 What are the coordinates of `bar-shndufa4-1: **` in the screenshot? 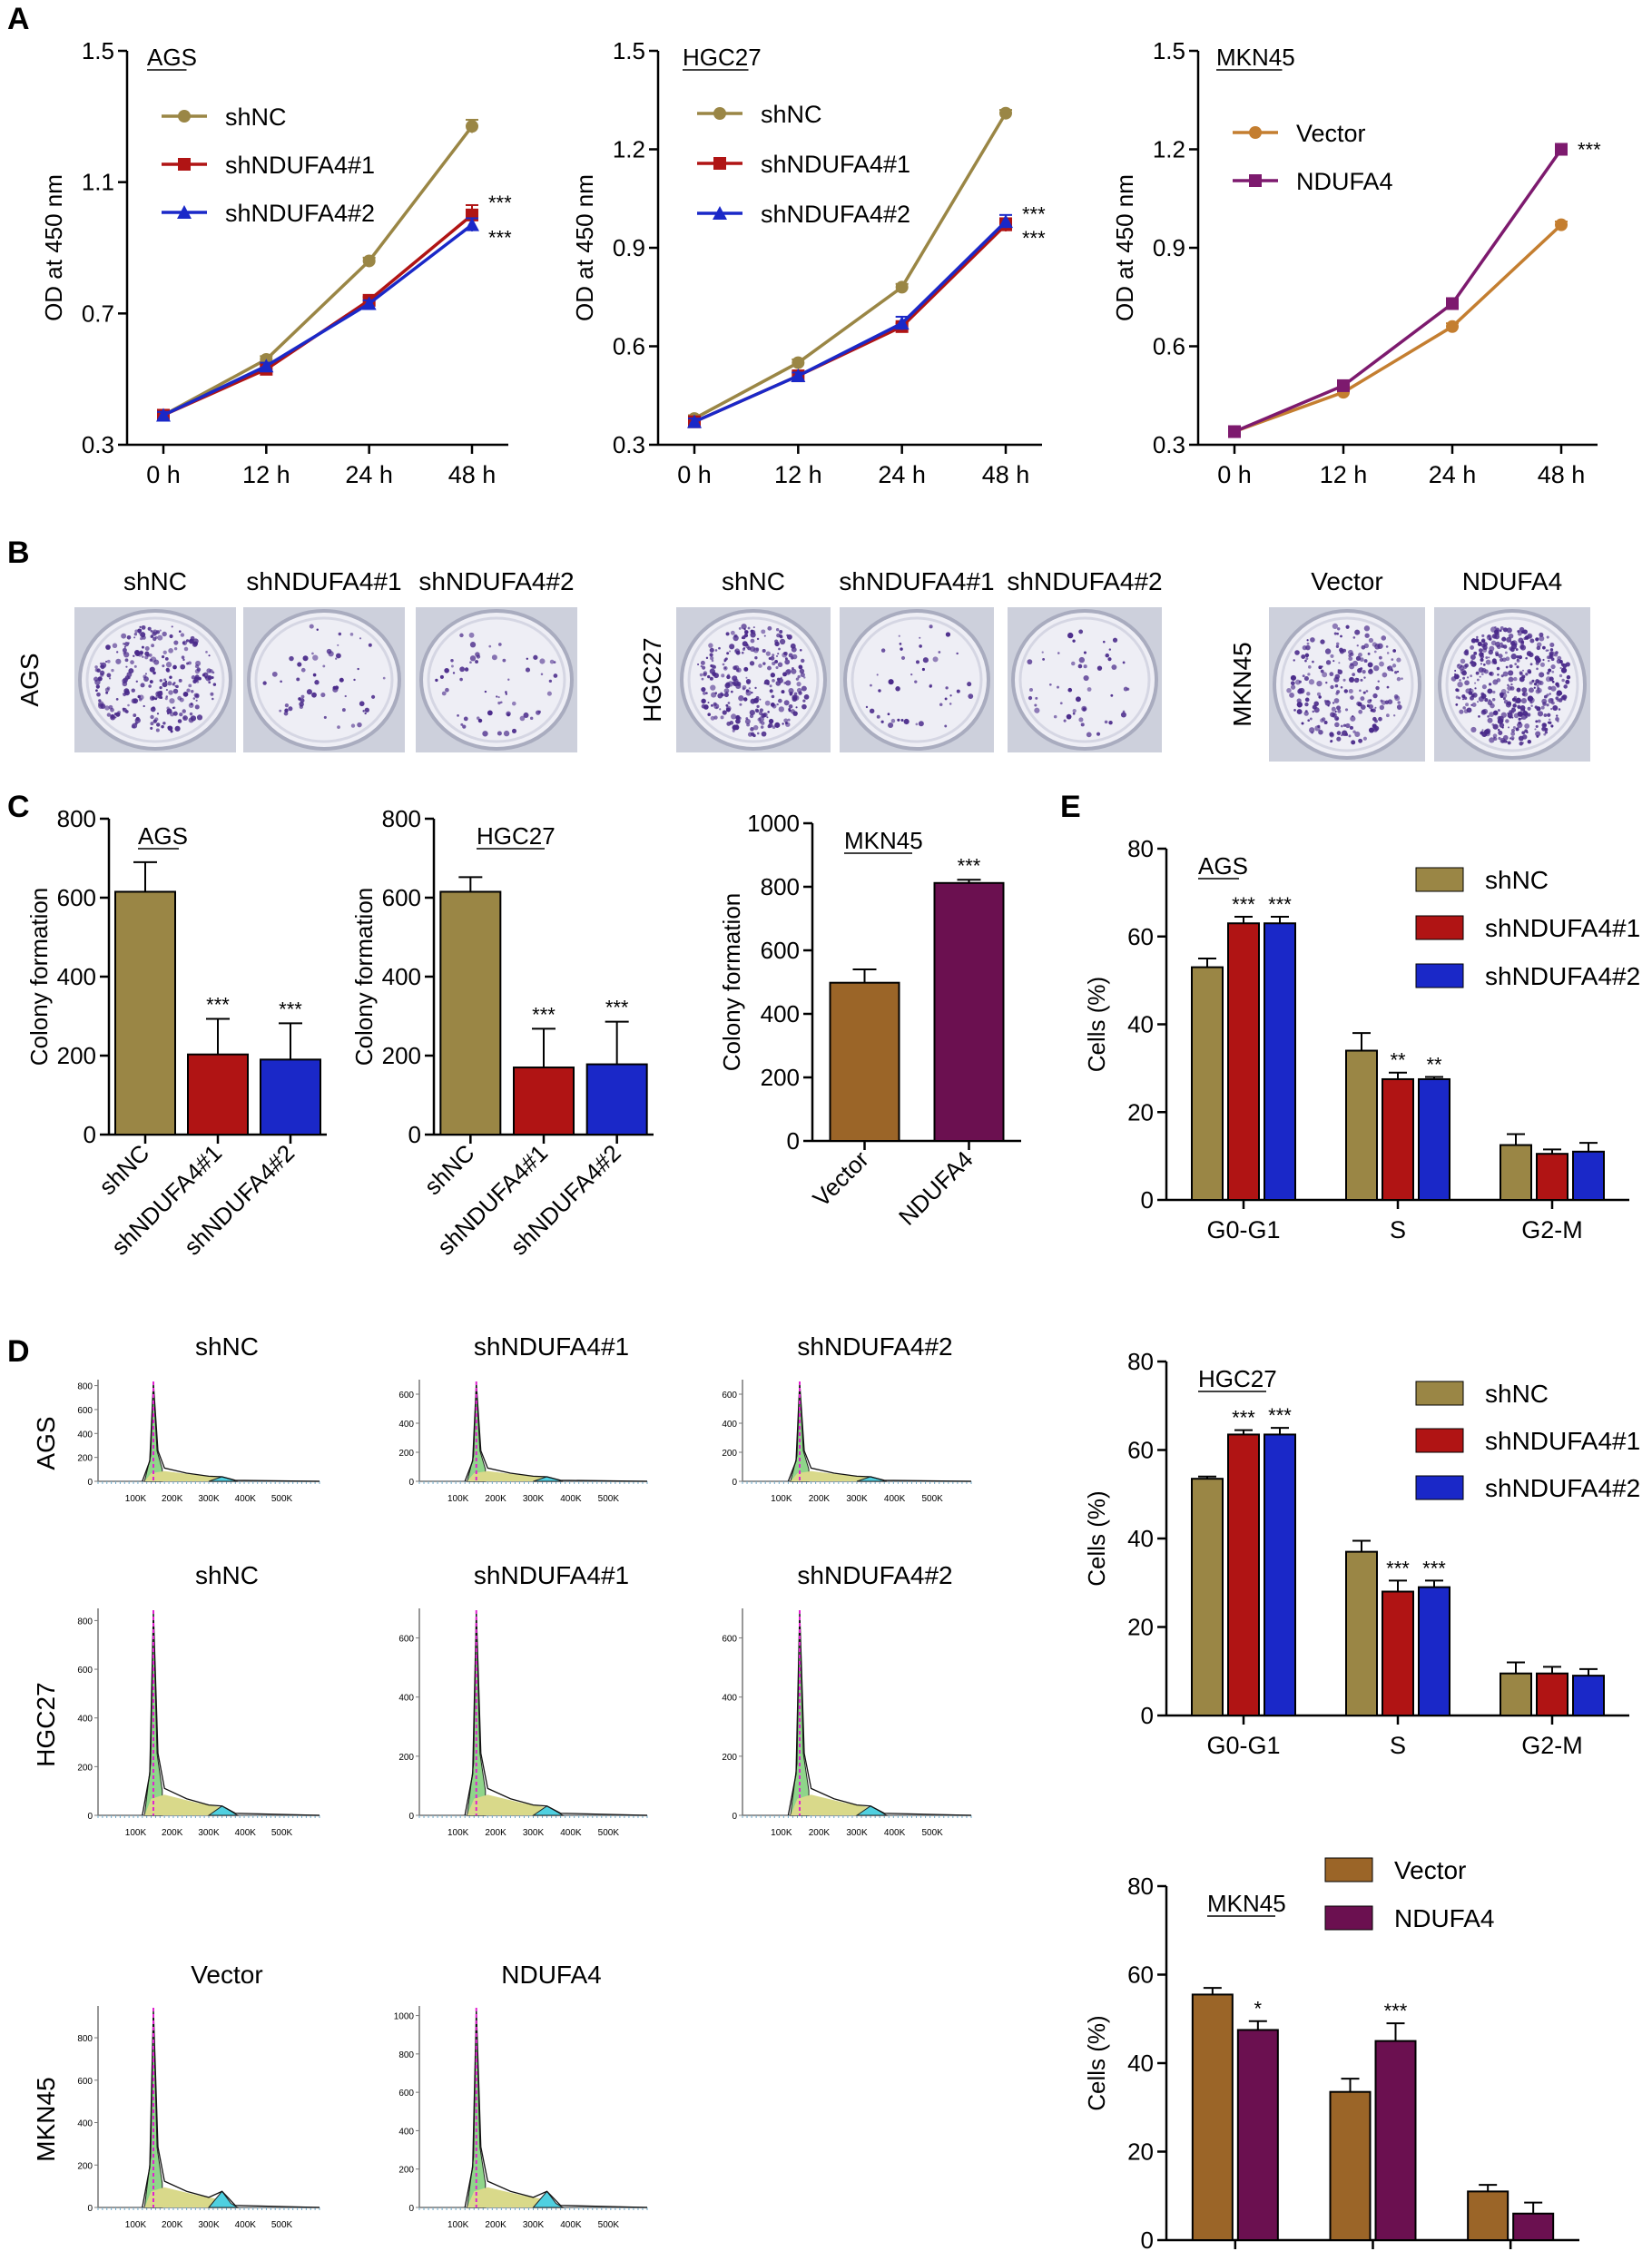 It's located at (1398, 1125).